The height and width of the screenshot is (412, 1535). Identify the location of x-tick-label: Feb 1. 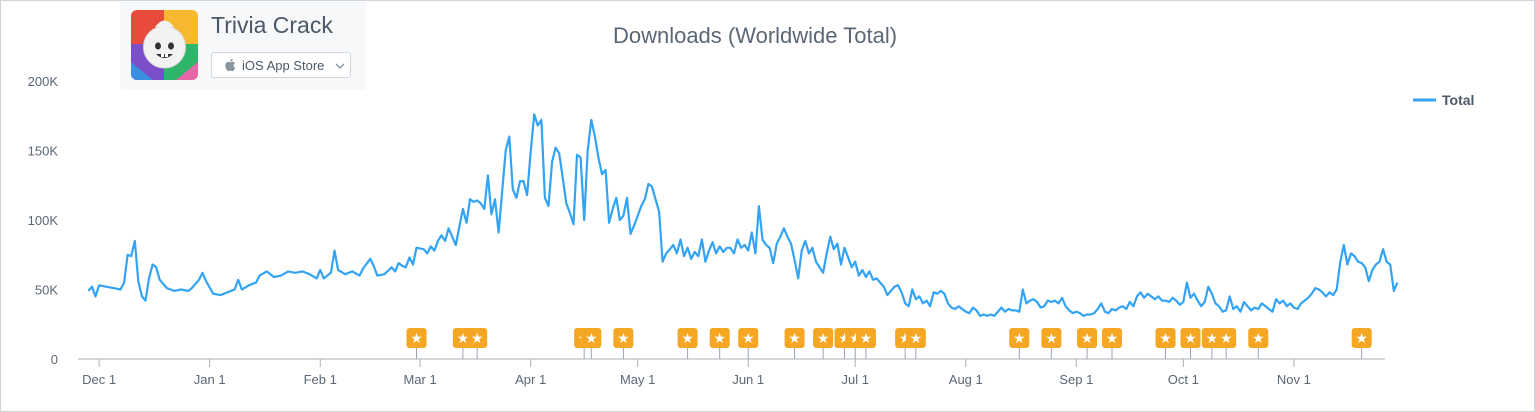
(320, 379).